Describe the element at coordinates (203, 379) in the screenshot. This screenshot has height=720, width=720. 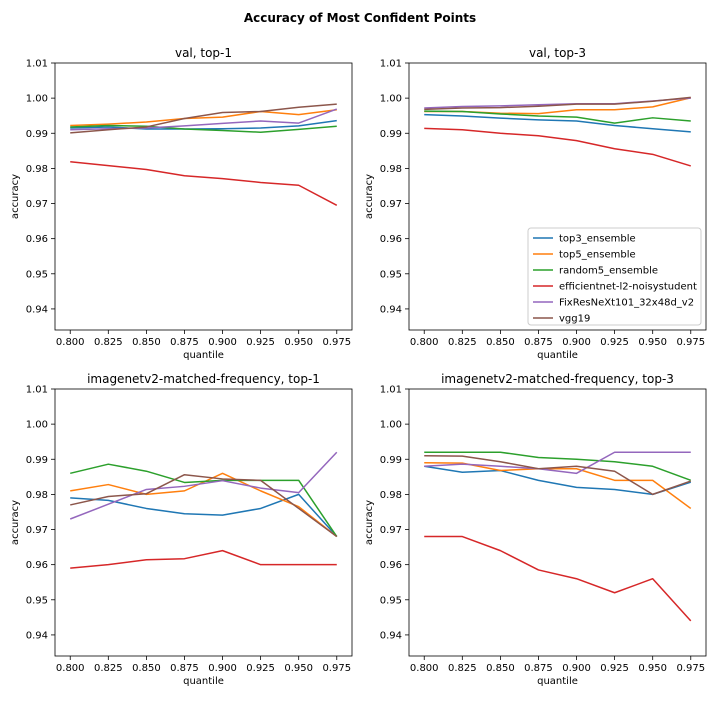
I see `subplot-title: imagenetv2-matched-frequency, top-1` at that location.